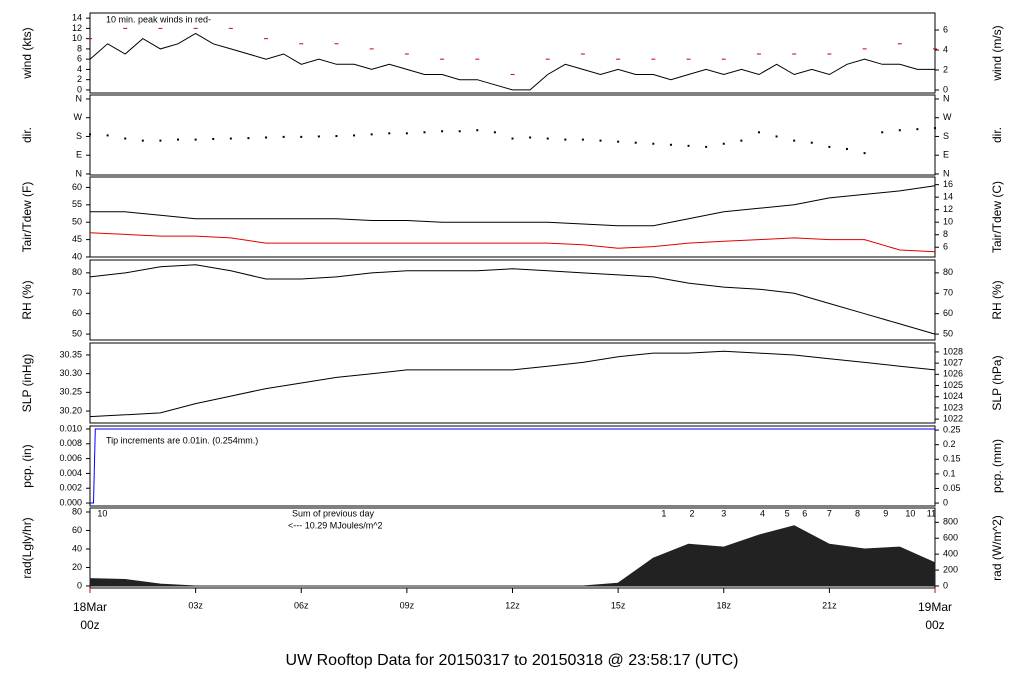 The image size is (1024, 700). Describe the element at coordinates (27, 547) in the screenshot. I see `y-axis-label: rad(Lgly/hr)` at that location.